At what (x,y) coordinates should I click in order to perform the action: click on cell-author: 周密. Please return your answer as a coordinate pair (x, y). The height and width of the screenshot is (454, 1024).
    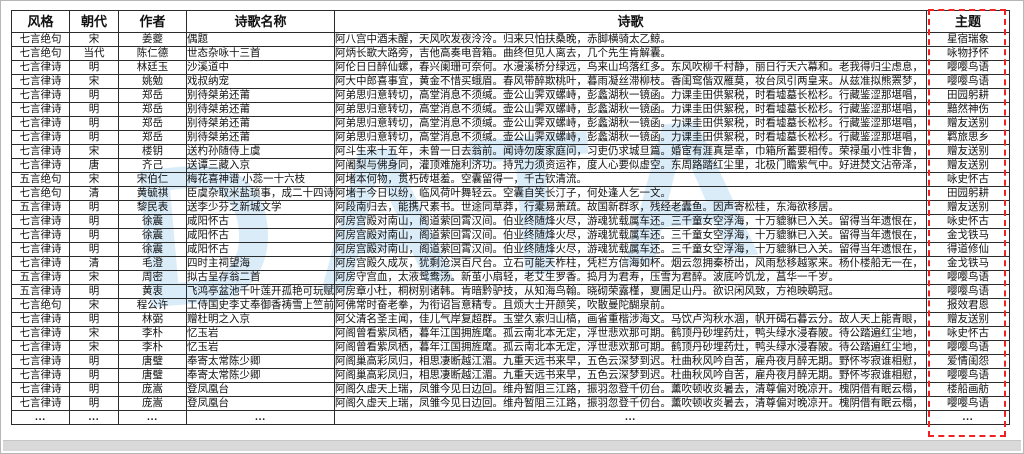
    Looking at the image, I should click on (152, 277).